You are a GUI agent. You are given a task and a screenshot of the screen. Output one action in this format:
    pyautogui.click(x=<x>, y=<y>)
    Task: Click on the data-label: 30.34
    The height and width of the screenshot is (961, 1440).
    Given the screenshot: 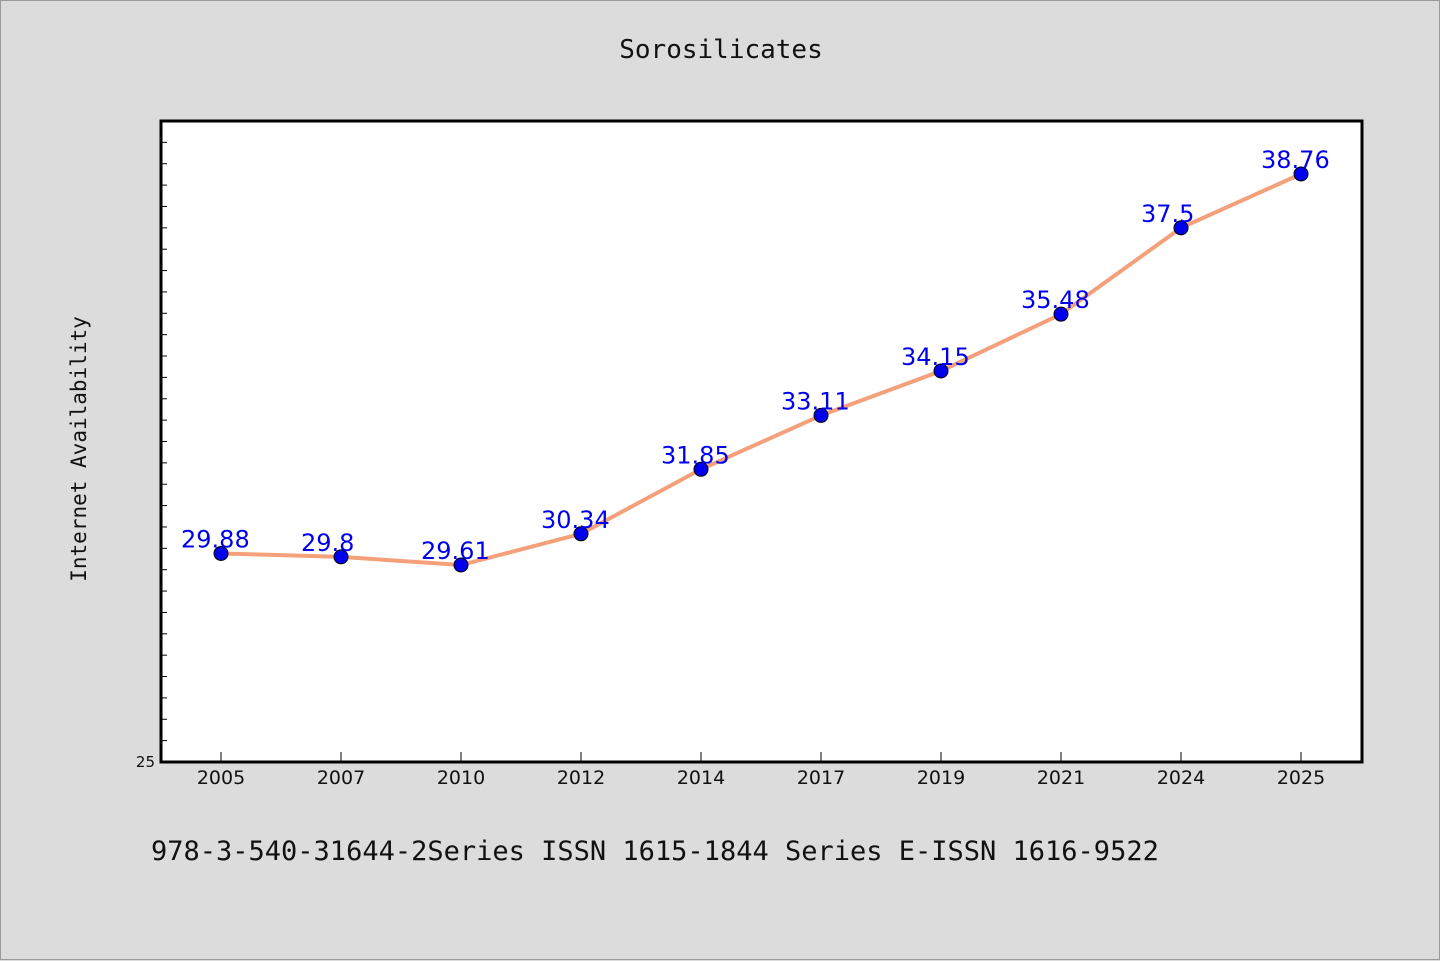 What is the action you would take?
    pyautogui.click(x=575, y=520)
    